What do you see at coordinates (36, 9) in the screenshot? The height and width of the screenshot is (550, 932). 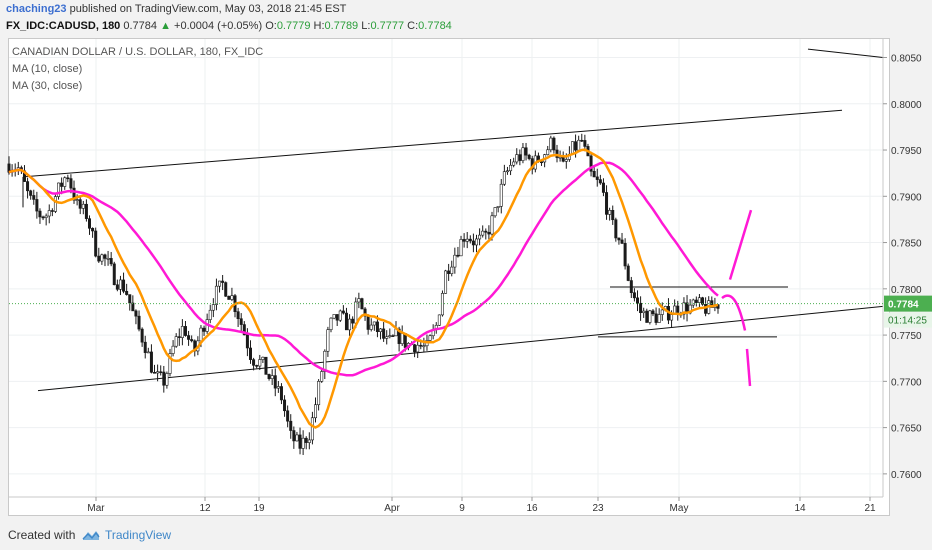 I see `author-link: chaching23` at bounding box center [36, 9].